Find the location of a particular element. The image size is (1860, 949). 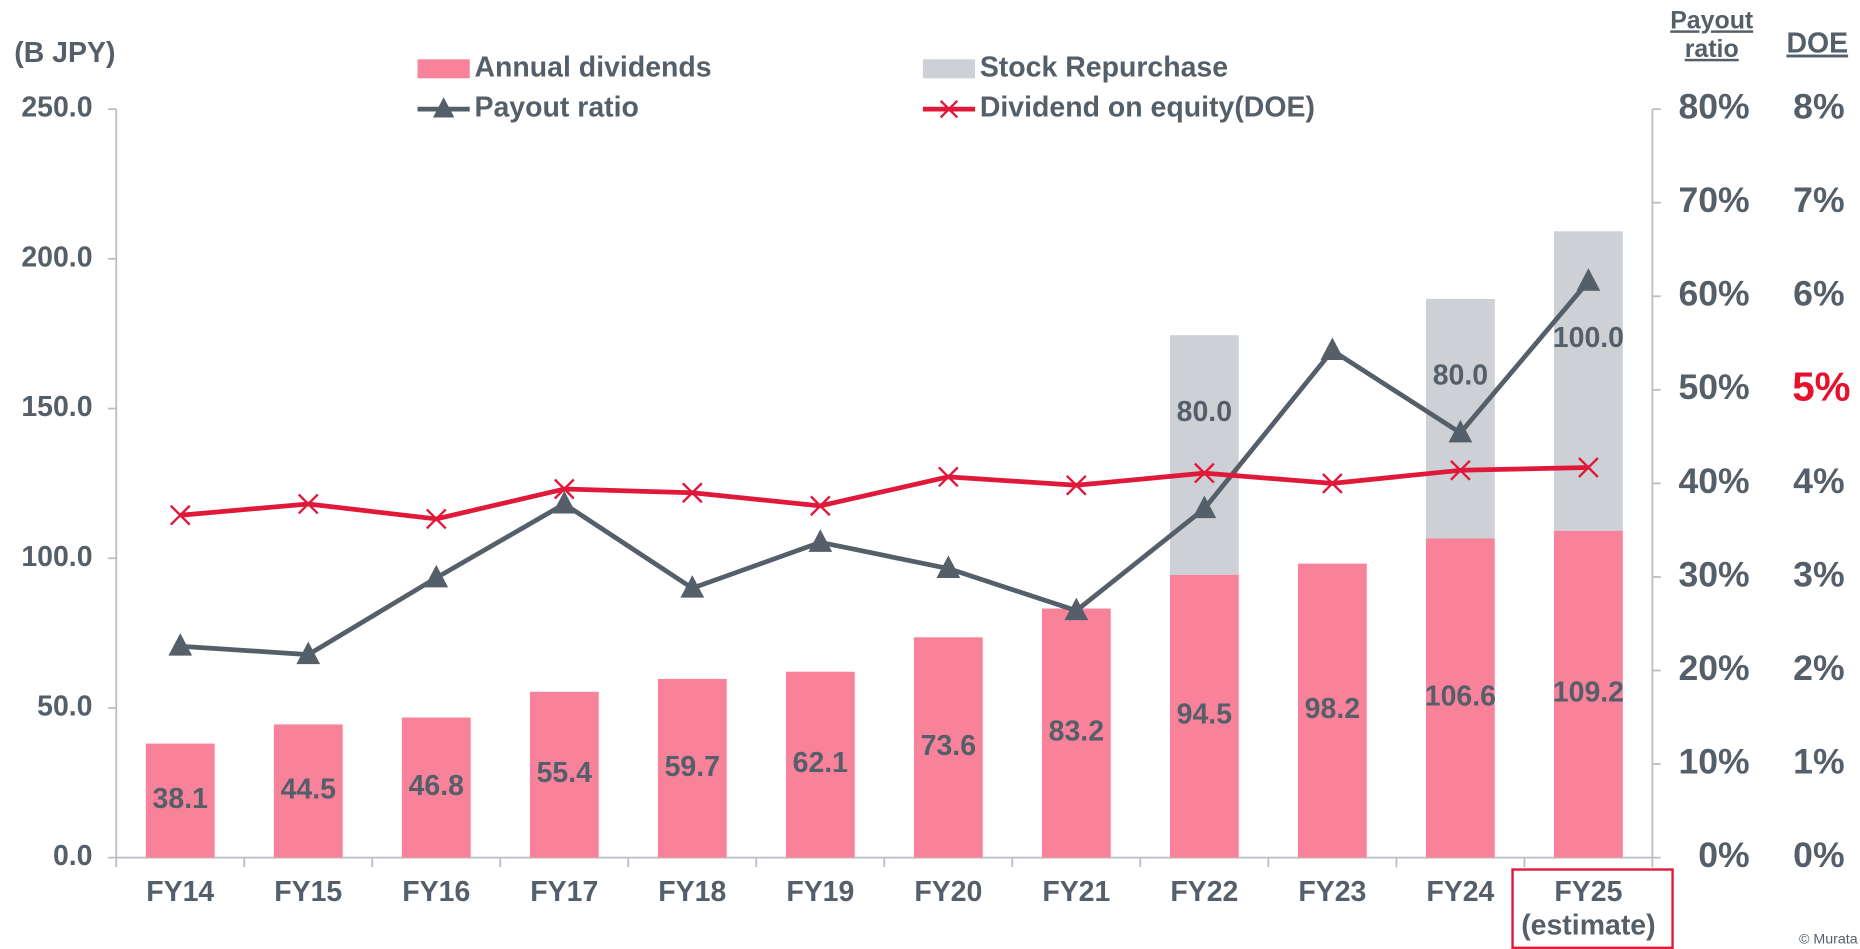

y3-tick-label: 0% is located at coordinates (1818, 855).